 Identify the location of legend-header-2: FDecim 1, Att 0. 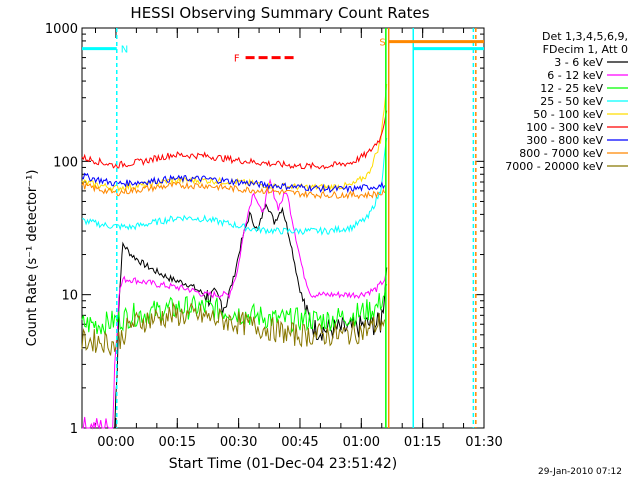
(585, 49).